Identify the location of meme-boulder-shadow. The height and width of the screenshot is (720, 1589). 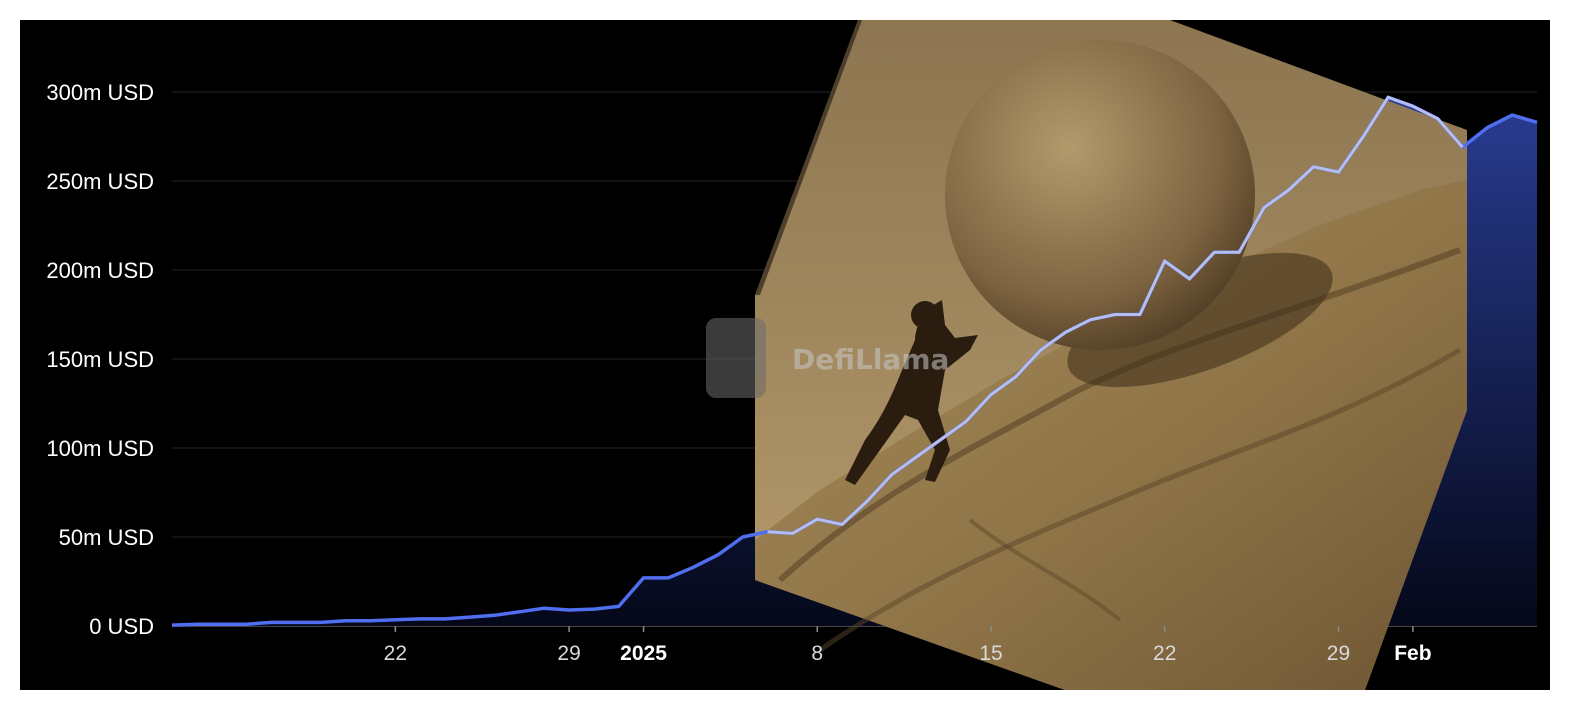
(1200, 320).